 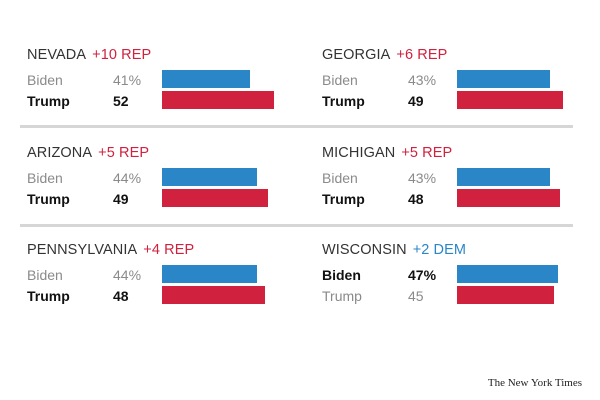 I want to click on state-panel-wisconsin: WISCONSIN +2 DEM Biden 47% Trump 45, so click(x=454, y=280).